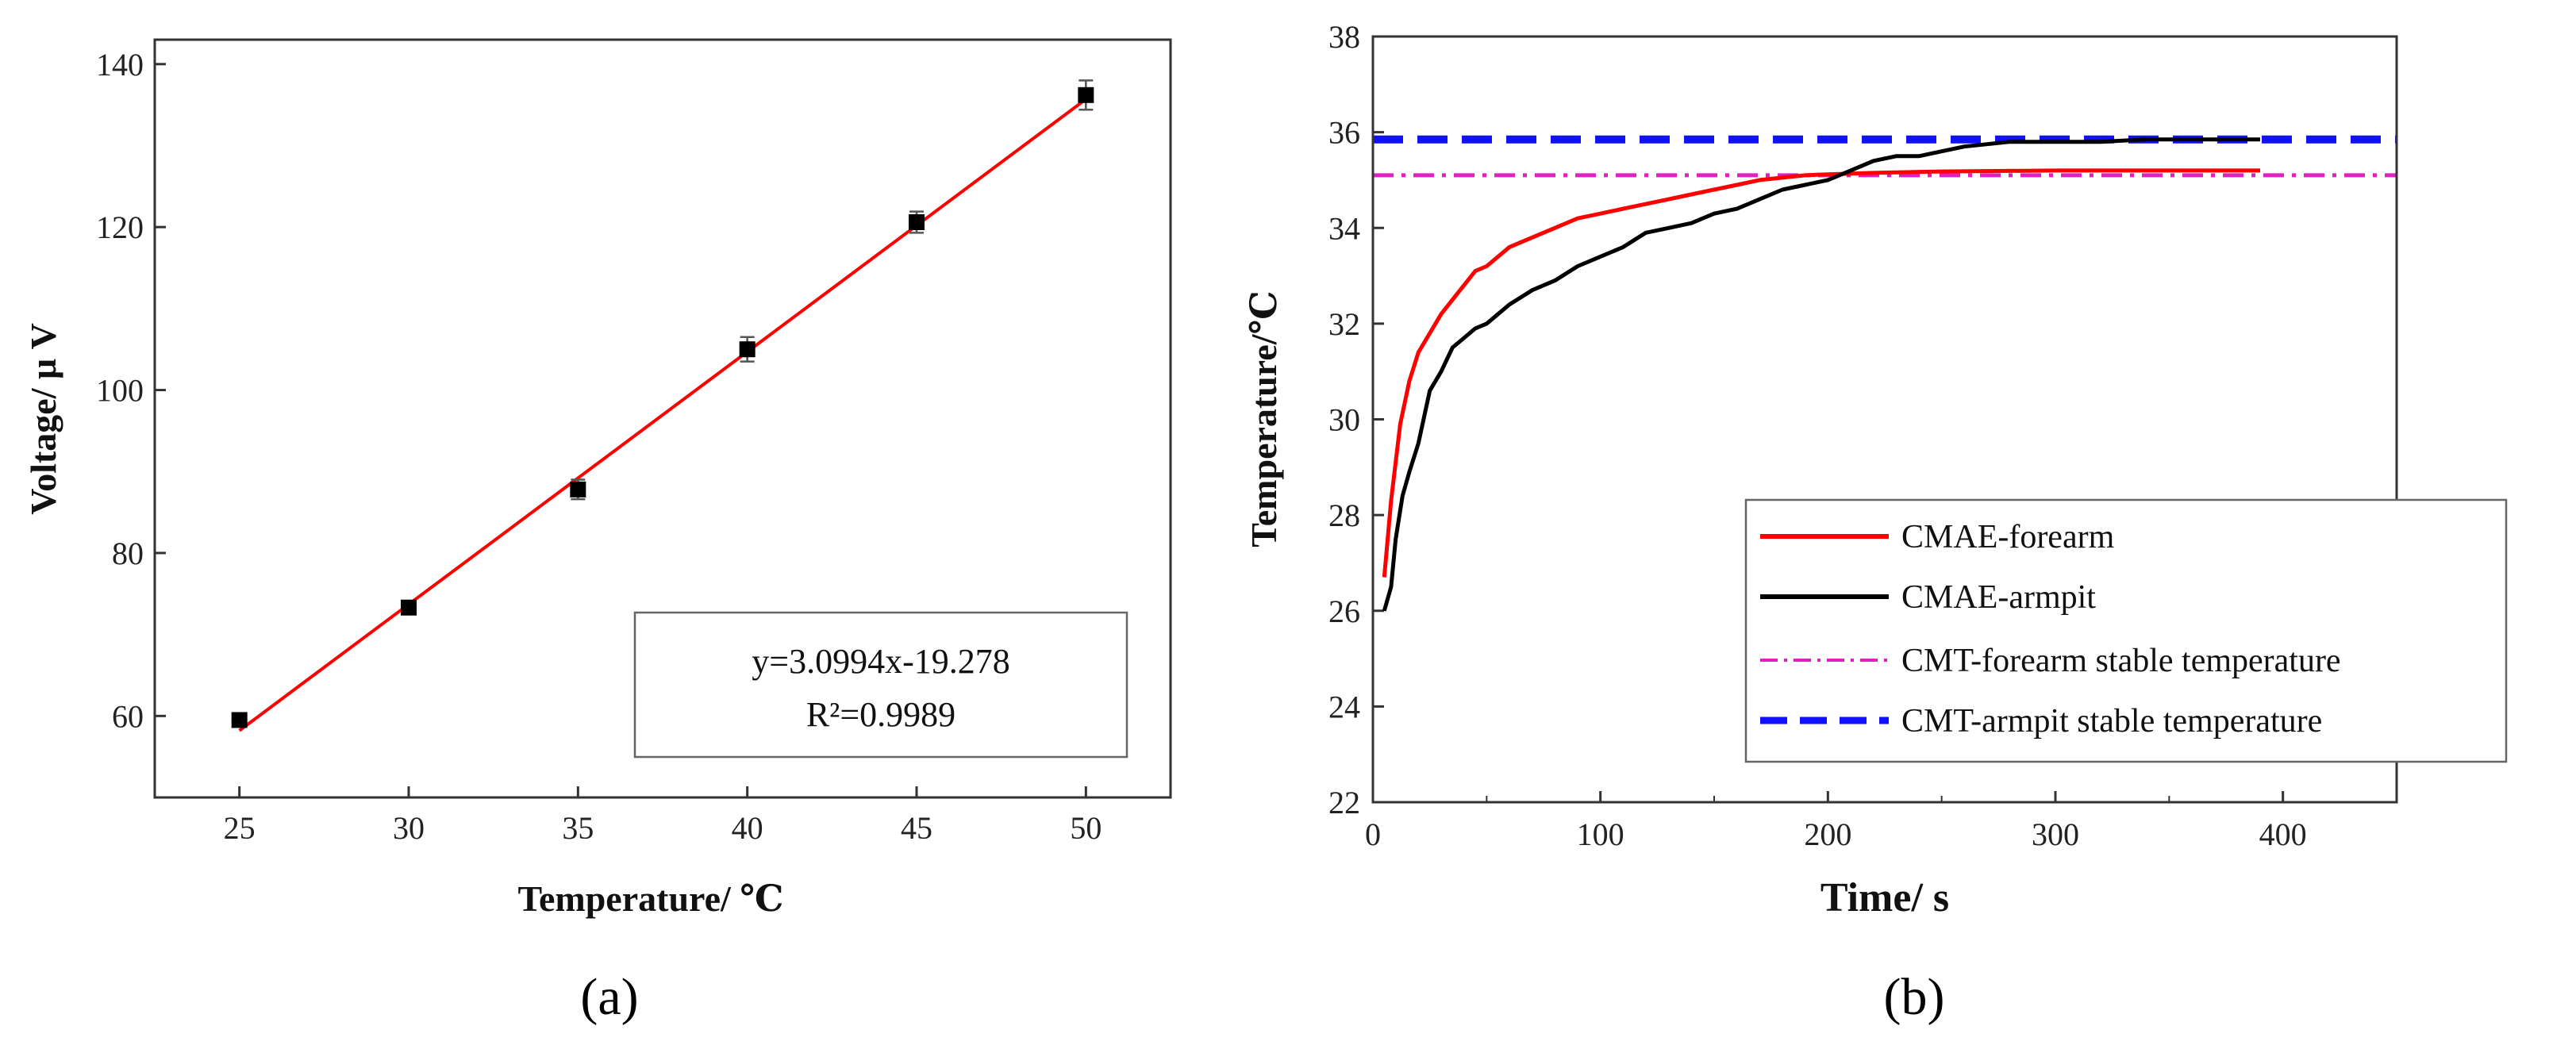  I want to click on chart-b-y-tick-label: 36, so click(1344, 133).